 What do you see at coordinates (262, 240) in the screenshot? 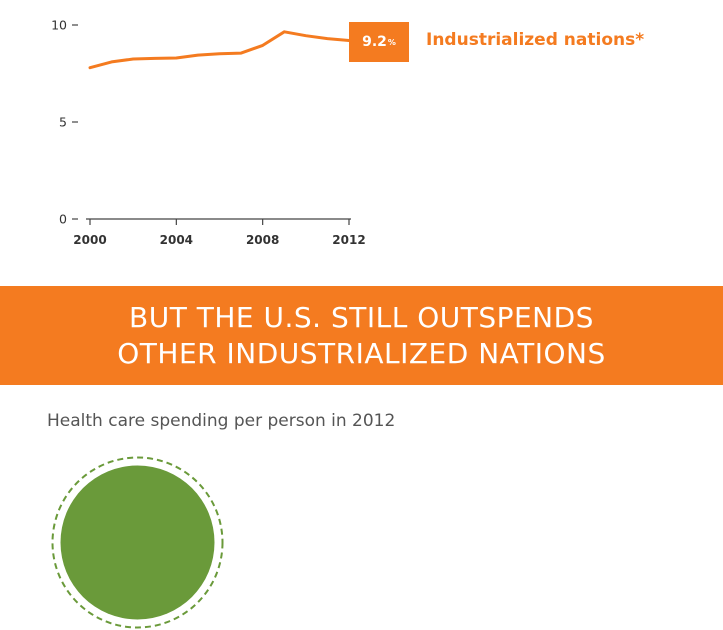
I see `x-tick-label: 2008` at bounding box center [262, 240].